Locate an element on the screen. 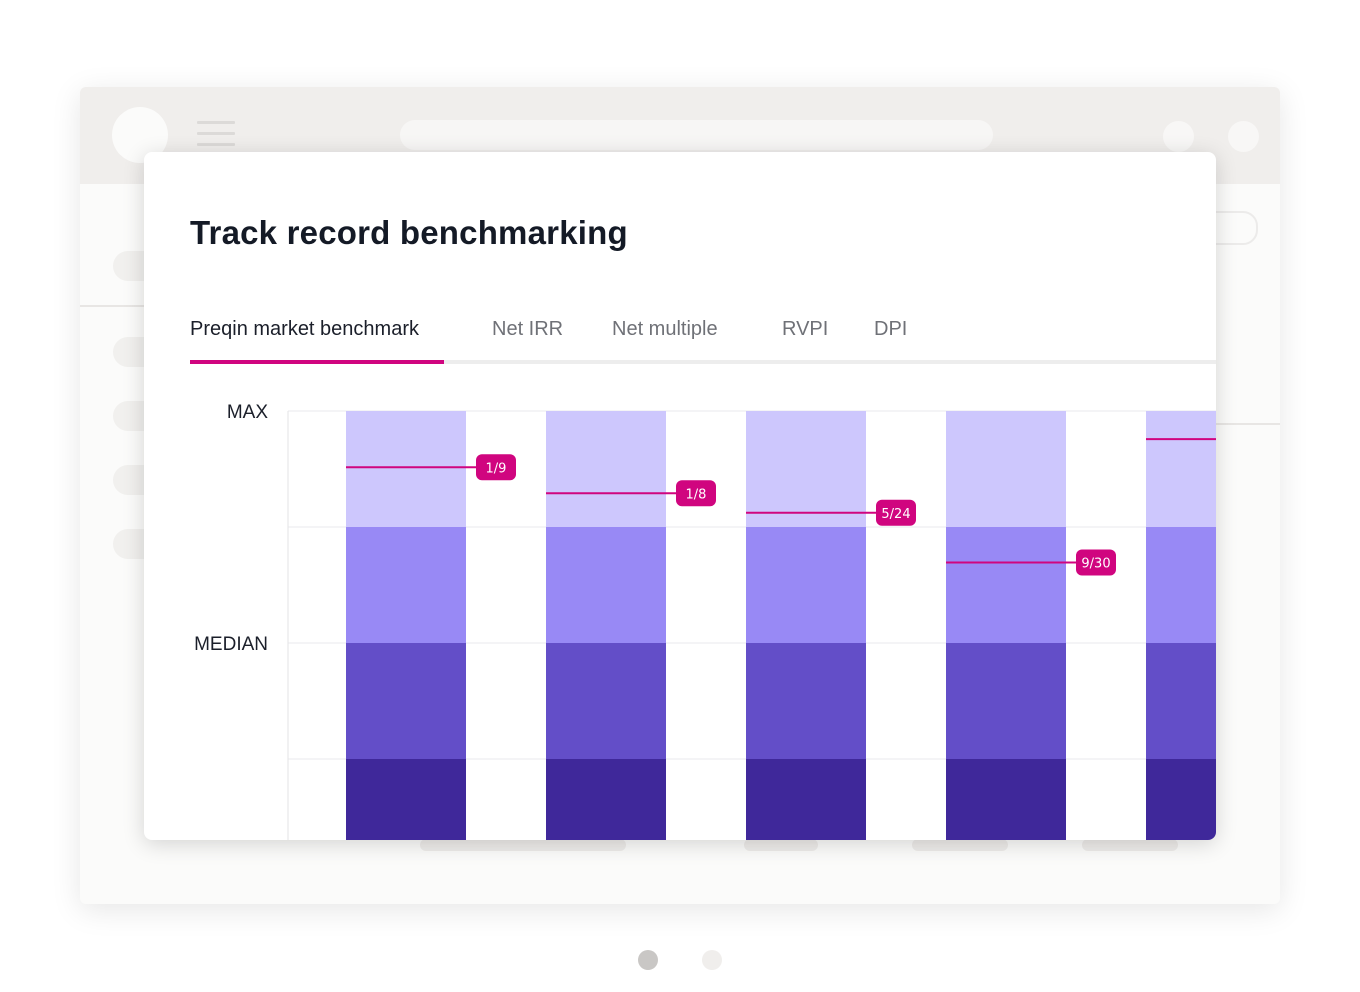 The image size is (1360, 992). menu-icon is located at coordinates (216, 137).